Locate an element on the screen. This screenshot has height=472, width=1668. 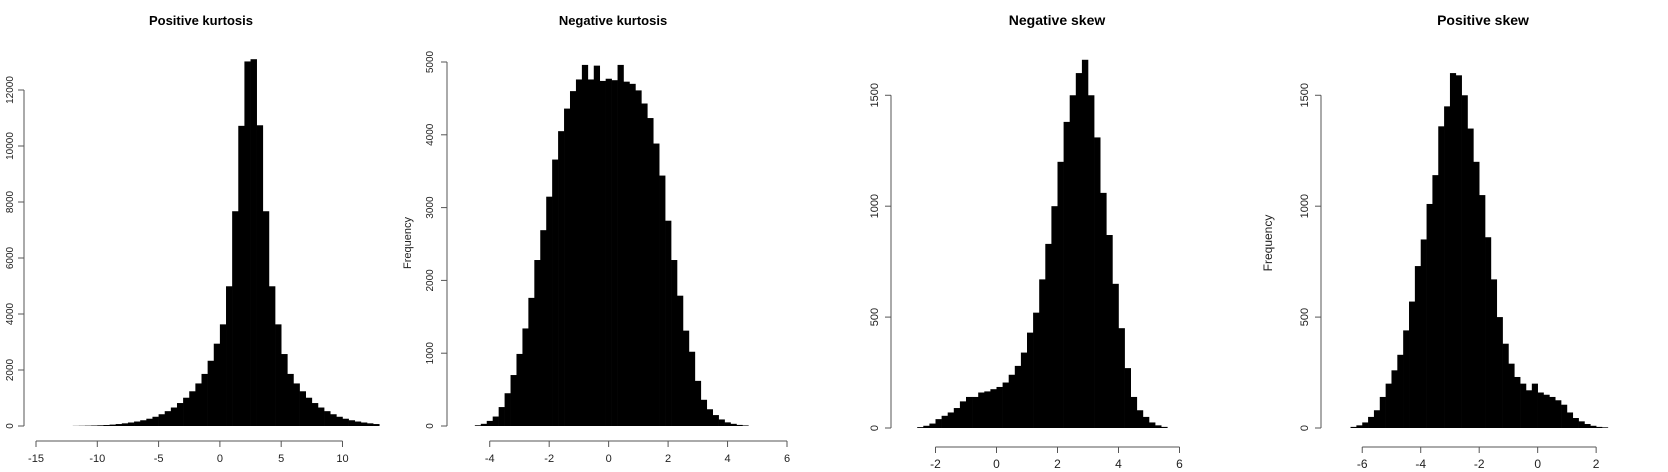
y-tick-label: 10000 is located at coordinates (10, 146).